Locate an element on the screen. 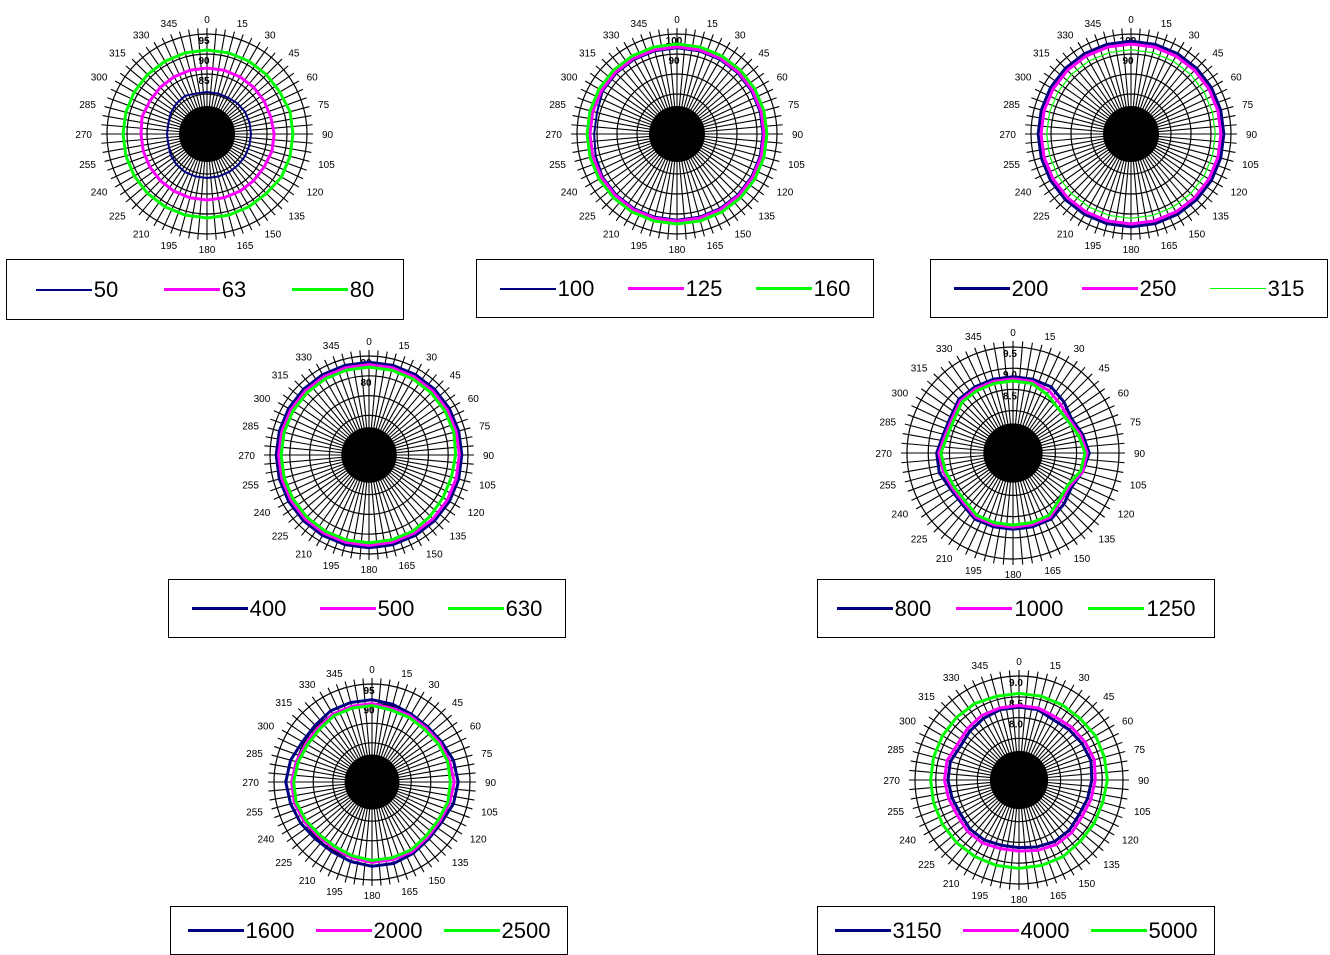 Image resolution: width=1330 pixels, height=955 pixels. radial-tick-label: 8.0 is located at coordinates (1016, 725).